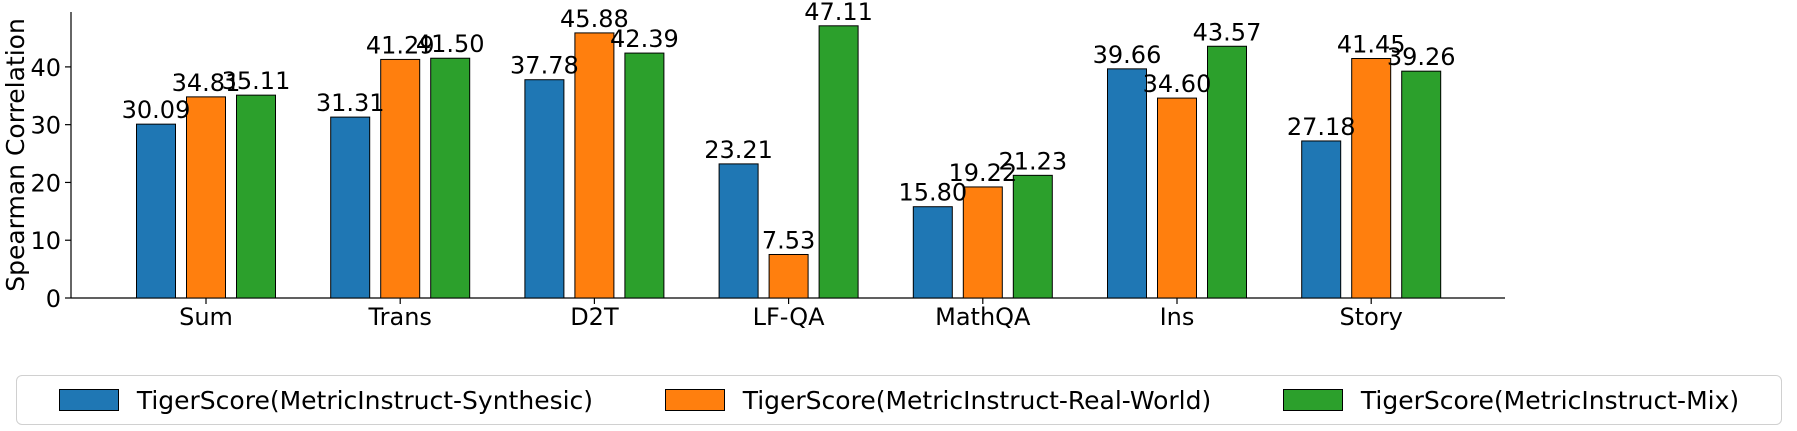 The image size is (1797, 431). I want to click on legend-label-mix: TigerScore(MetricInstruct-Mix), so click(1550, 400).